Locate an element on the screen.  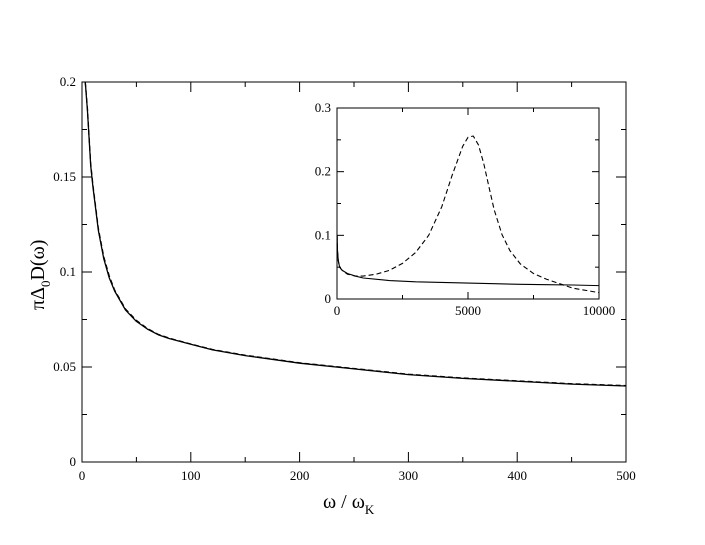
inset-series-group is located at coordinates (468, 214).